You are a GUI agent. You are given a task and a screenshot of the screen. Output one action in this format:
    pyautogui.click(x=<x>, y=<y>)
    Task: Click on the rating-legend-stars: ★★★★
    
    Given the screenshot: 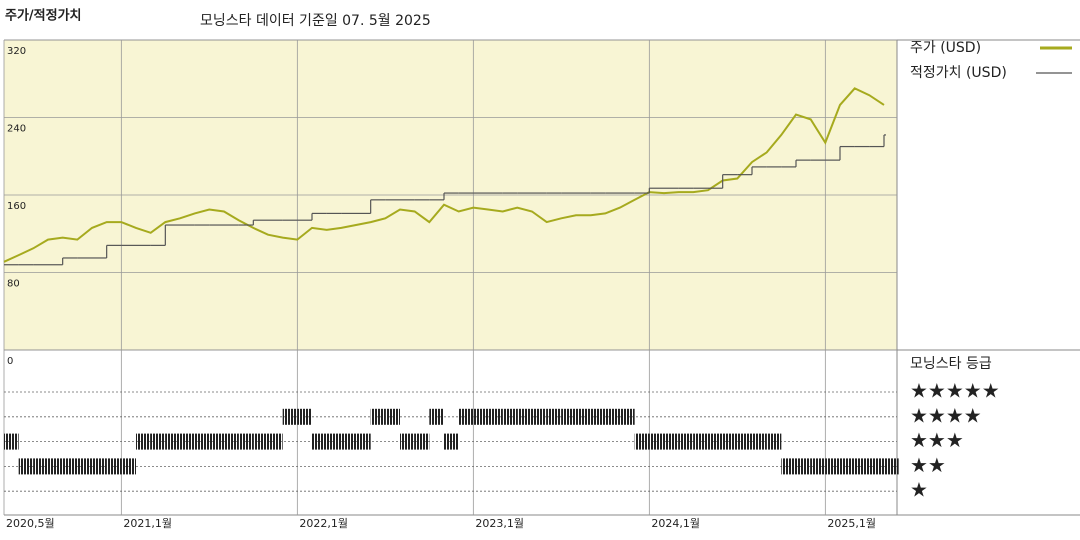 What is the action you would take?
    pyautogui.click(x=946, y=415)
    